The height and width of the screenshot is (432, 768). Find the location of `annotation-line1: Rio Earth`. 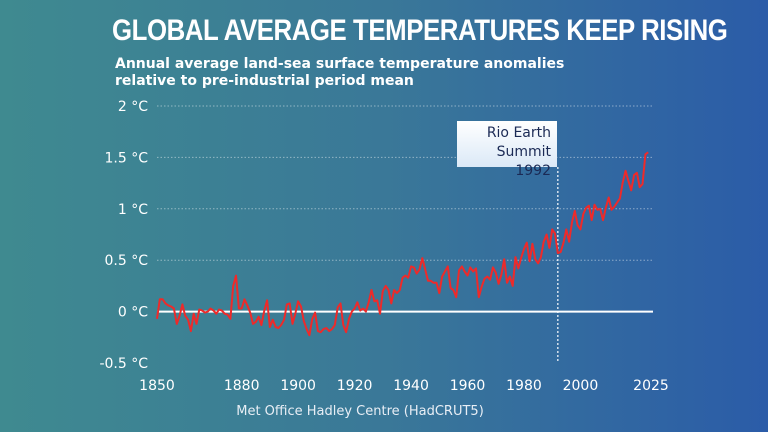

annotation-line1: Rio Earth is located at coordinates (518, 133).